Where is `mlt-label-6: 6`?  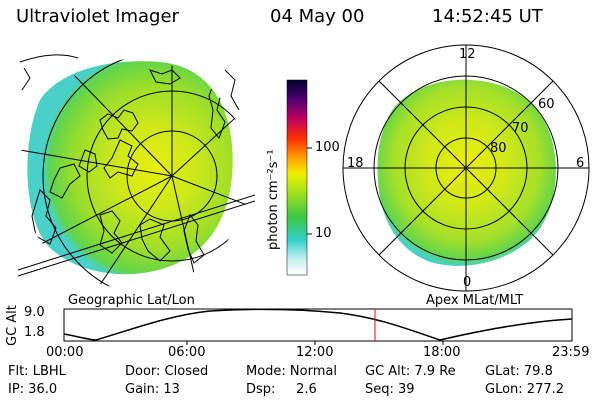
mlt-label-6: 6 is located at coordinates (580, 163).